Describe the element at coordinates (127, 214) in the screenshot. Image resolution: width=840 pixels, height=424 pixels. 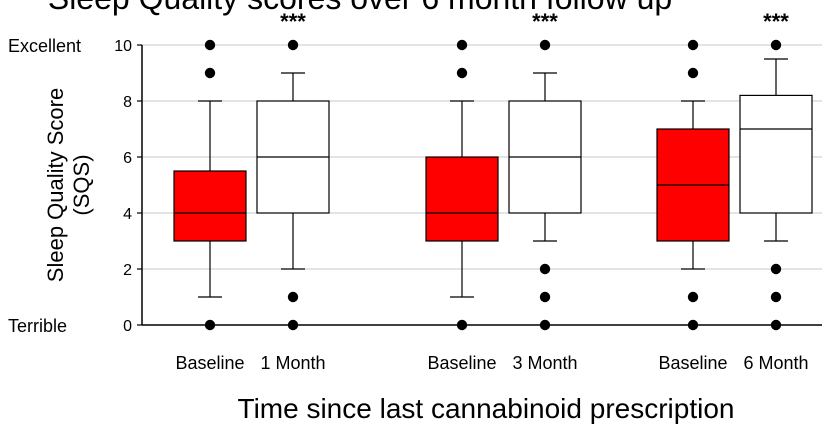
I see `y-tick-label: 4` at that location.